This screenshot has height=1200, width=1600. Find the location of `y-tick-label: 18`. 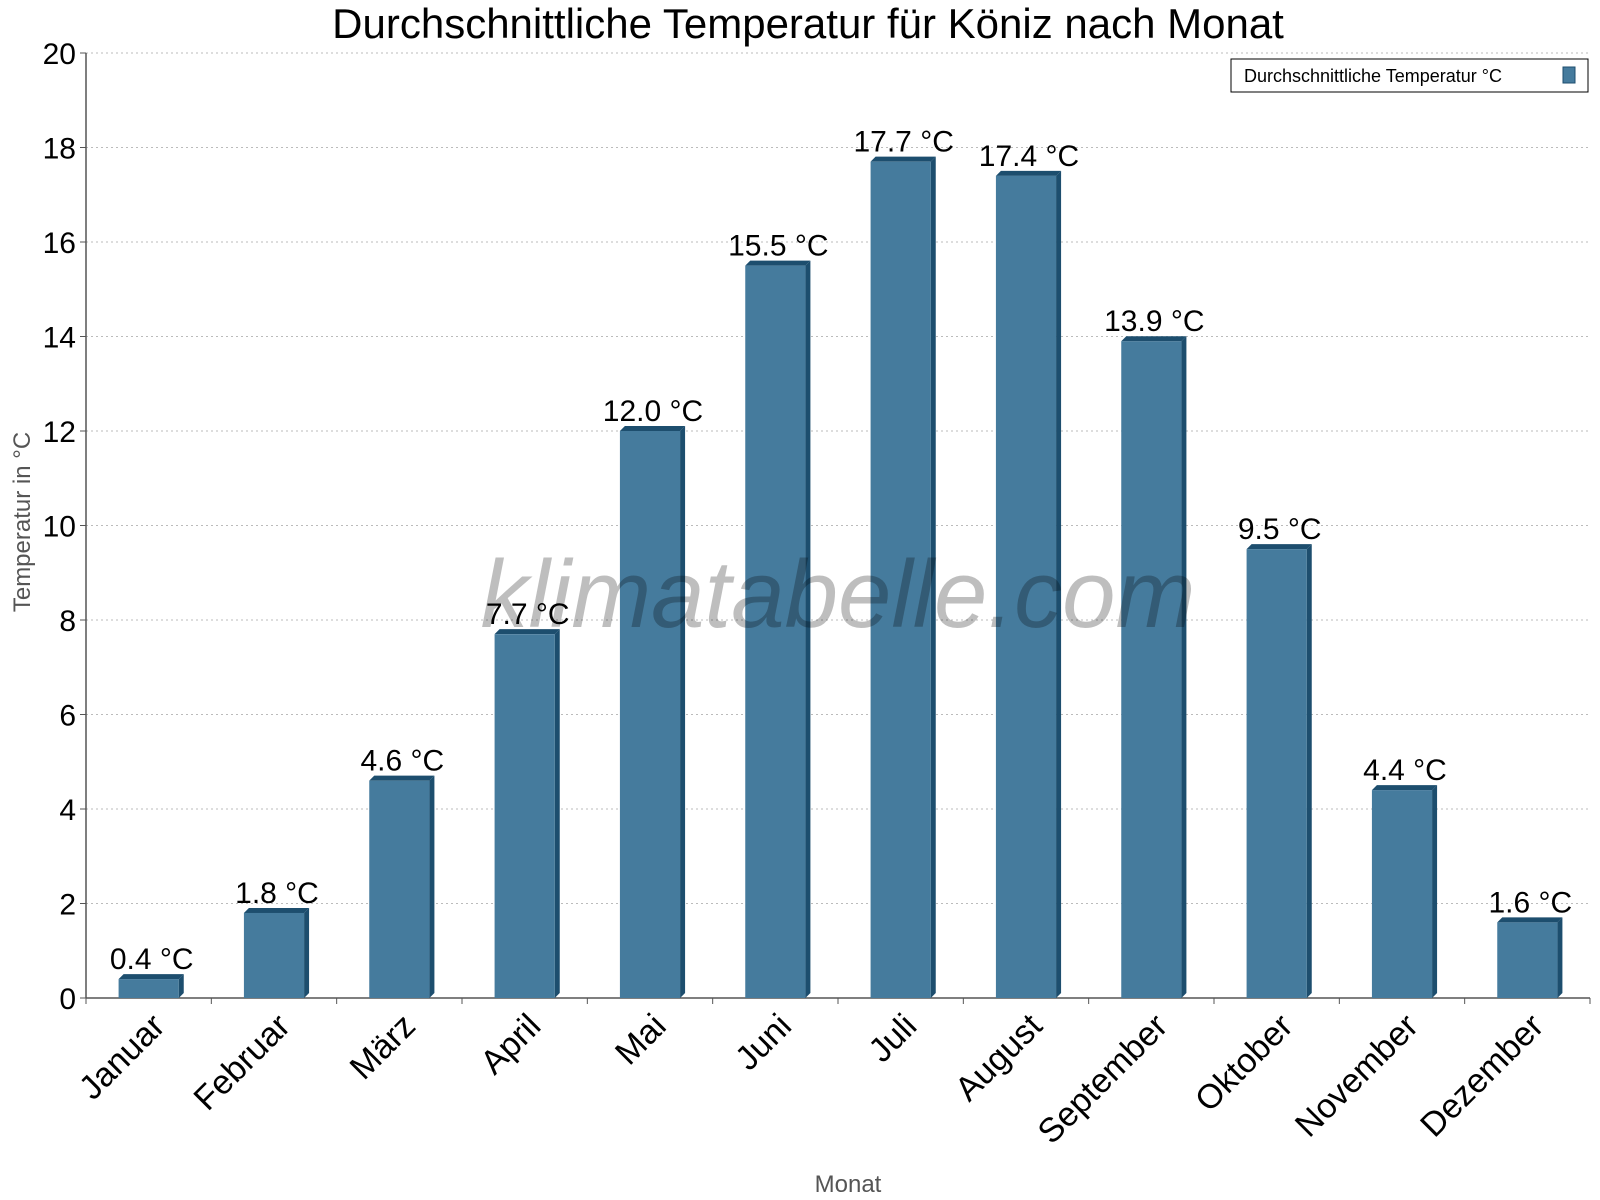

y-tick-label: 18 is located at coordinates (59, 149).